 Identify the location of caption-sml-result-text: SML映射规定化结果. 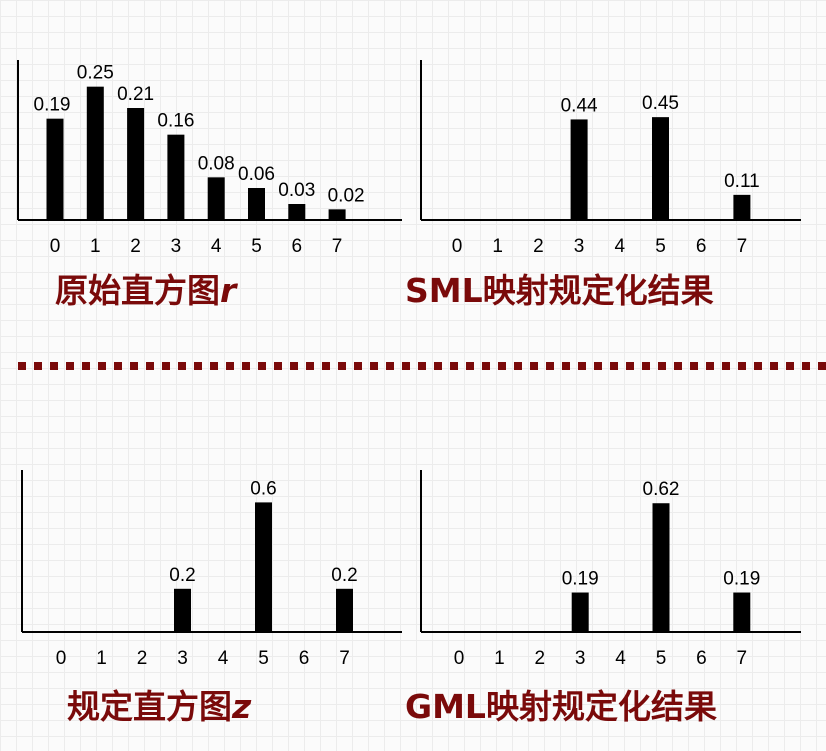
(559, 290).